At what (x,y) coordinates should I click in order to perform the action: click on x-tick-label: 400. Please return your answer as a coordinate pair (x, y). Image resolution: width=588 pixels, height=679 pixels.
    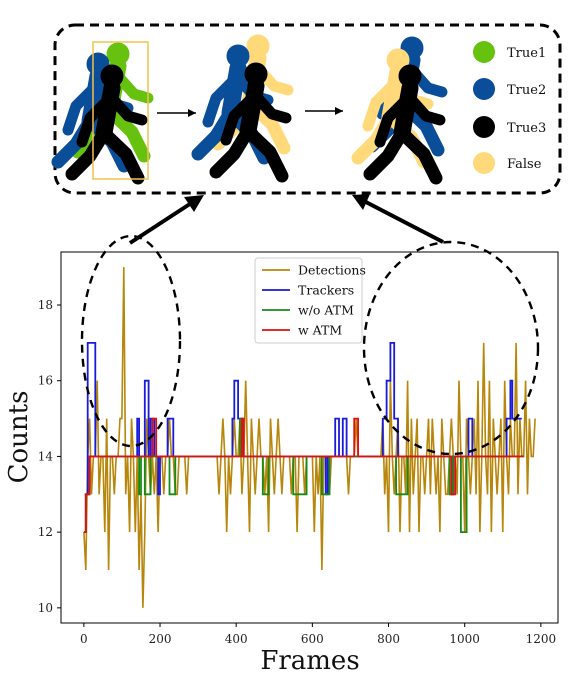
    Looking at the image, I should click on (236, 639).